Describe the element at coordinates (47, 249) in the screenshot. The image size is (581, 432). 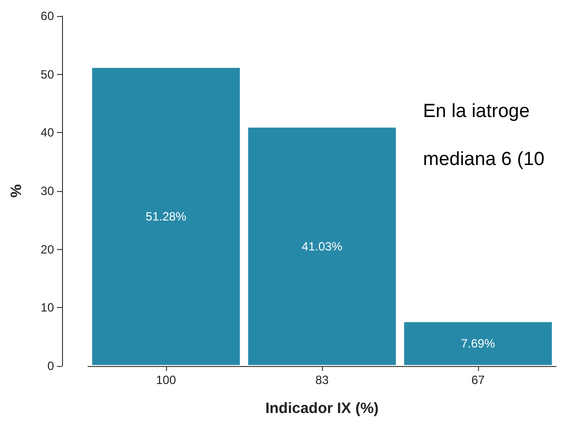
I see `y-tick-label: 20` at that location.